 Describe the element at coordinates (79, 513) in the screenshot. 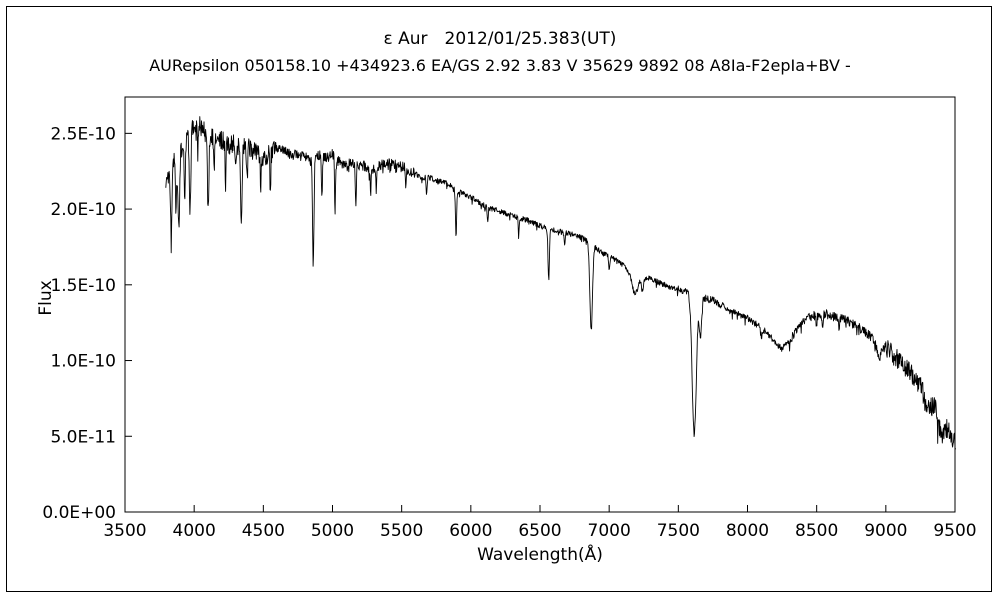

I see `y-tick-label: 0.0E+00` at that location.